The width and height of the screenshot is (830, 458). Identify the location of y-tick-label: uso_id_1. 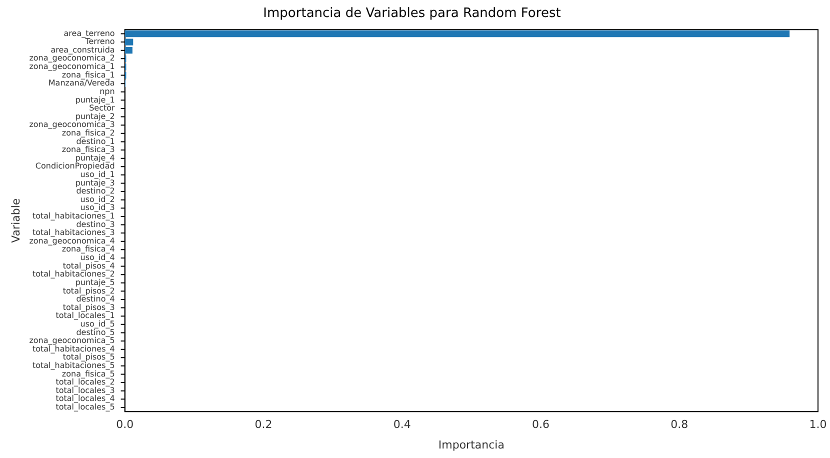
(97, 175).